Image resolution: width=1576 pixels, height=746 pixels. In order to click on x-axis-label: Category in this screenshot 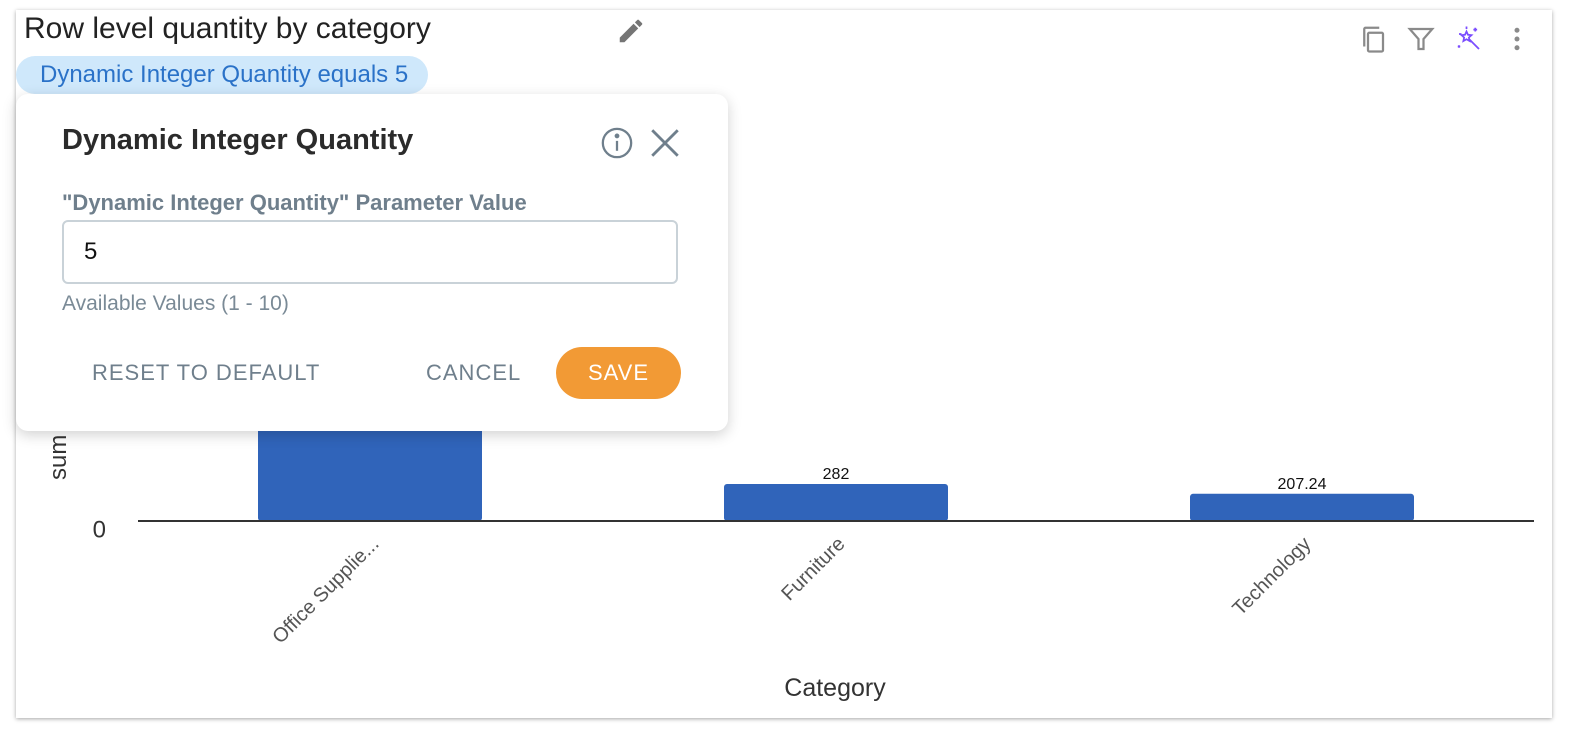, I will do `click(835, 688)`.